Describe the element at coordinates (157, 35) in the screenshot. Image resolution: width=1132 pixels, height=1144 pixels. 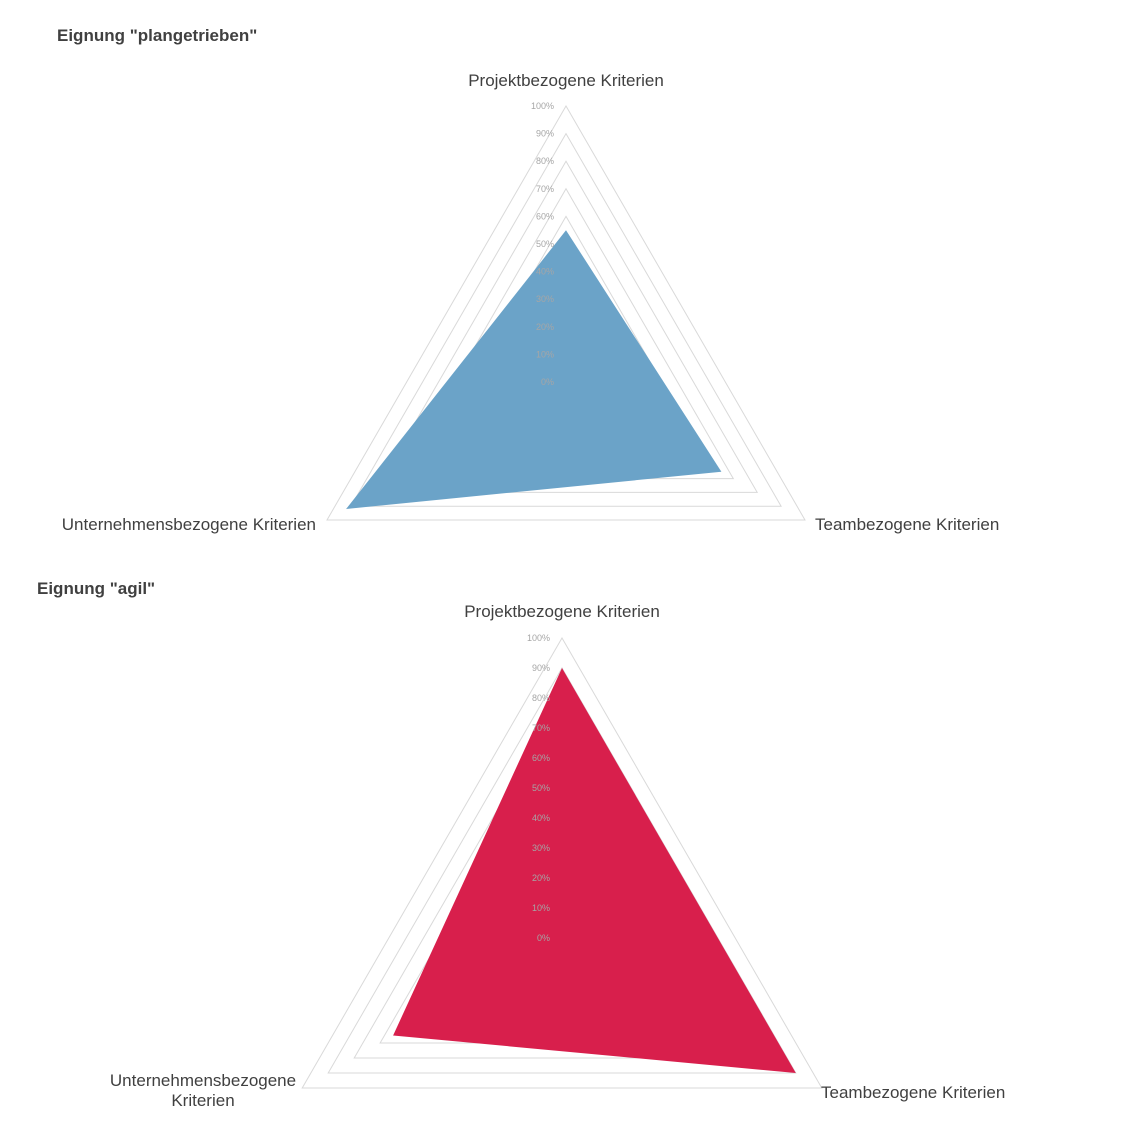
I see `chart-title: Eignung "plangetrieben"` at that location.